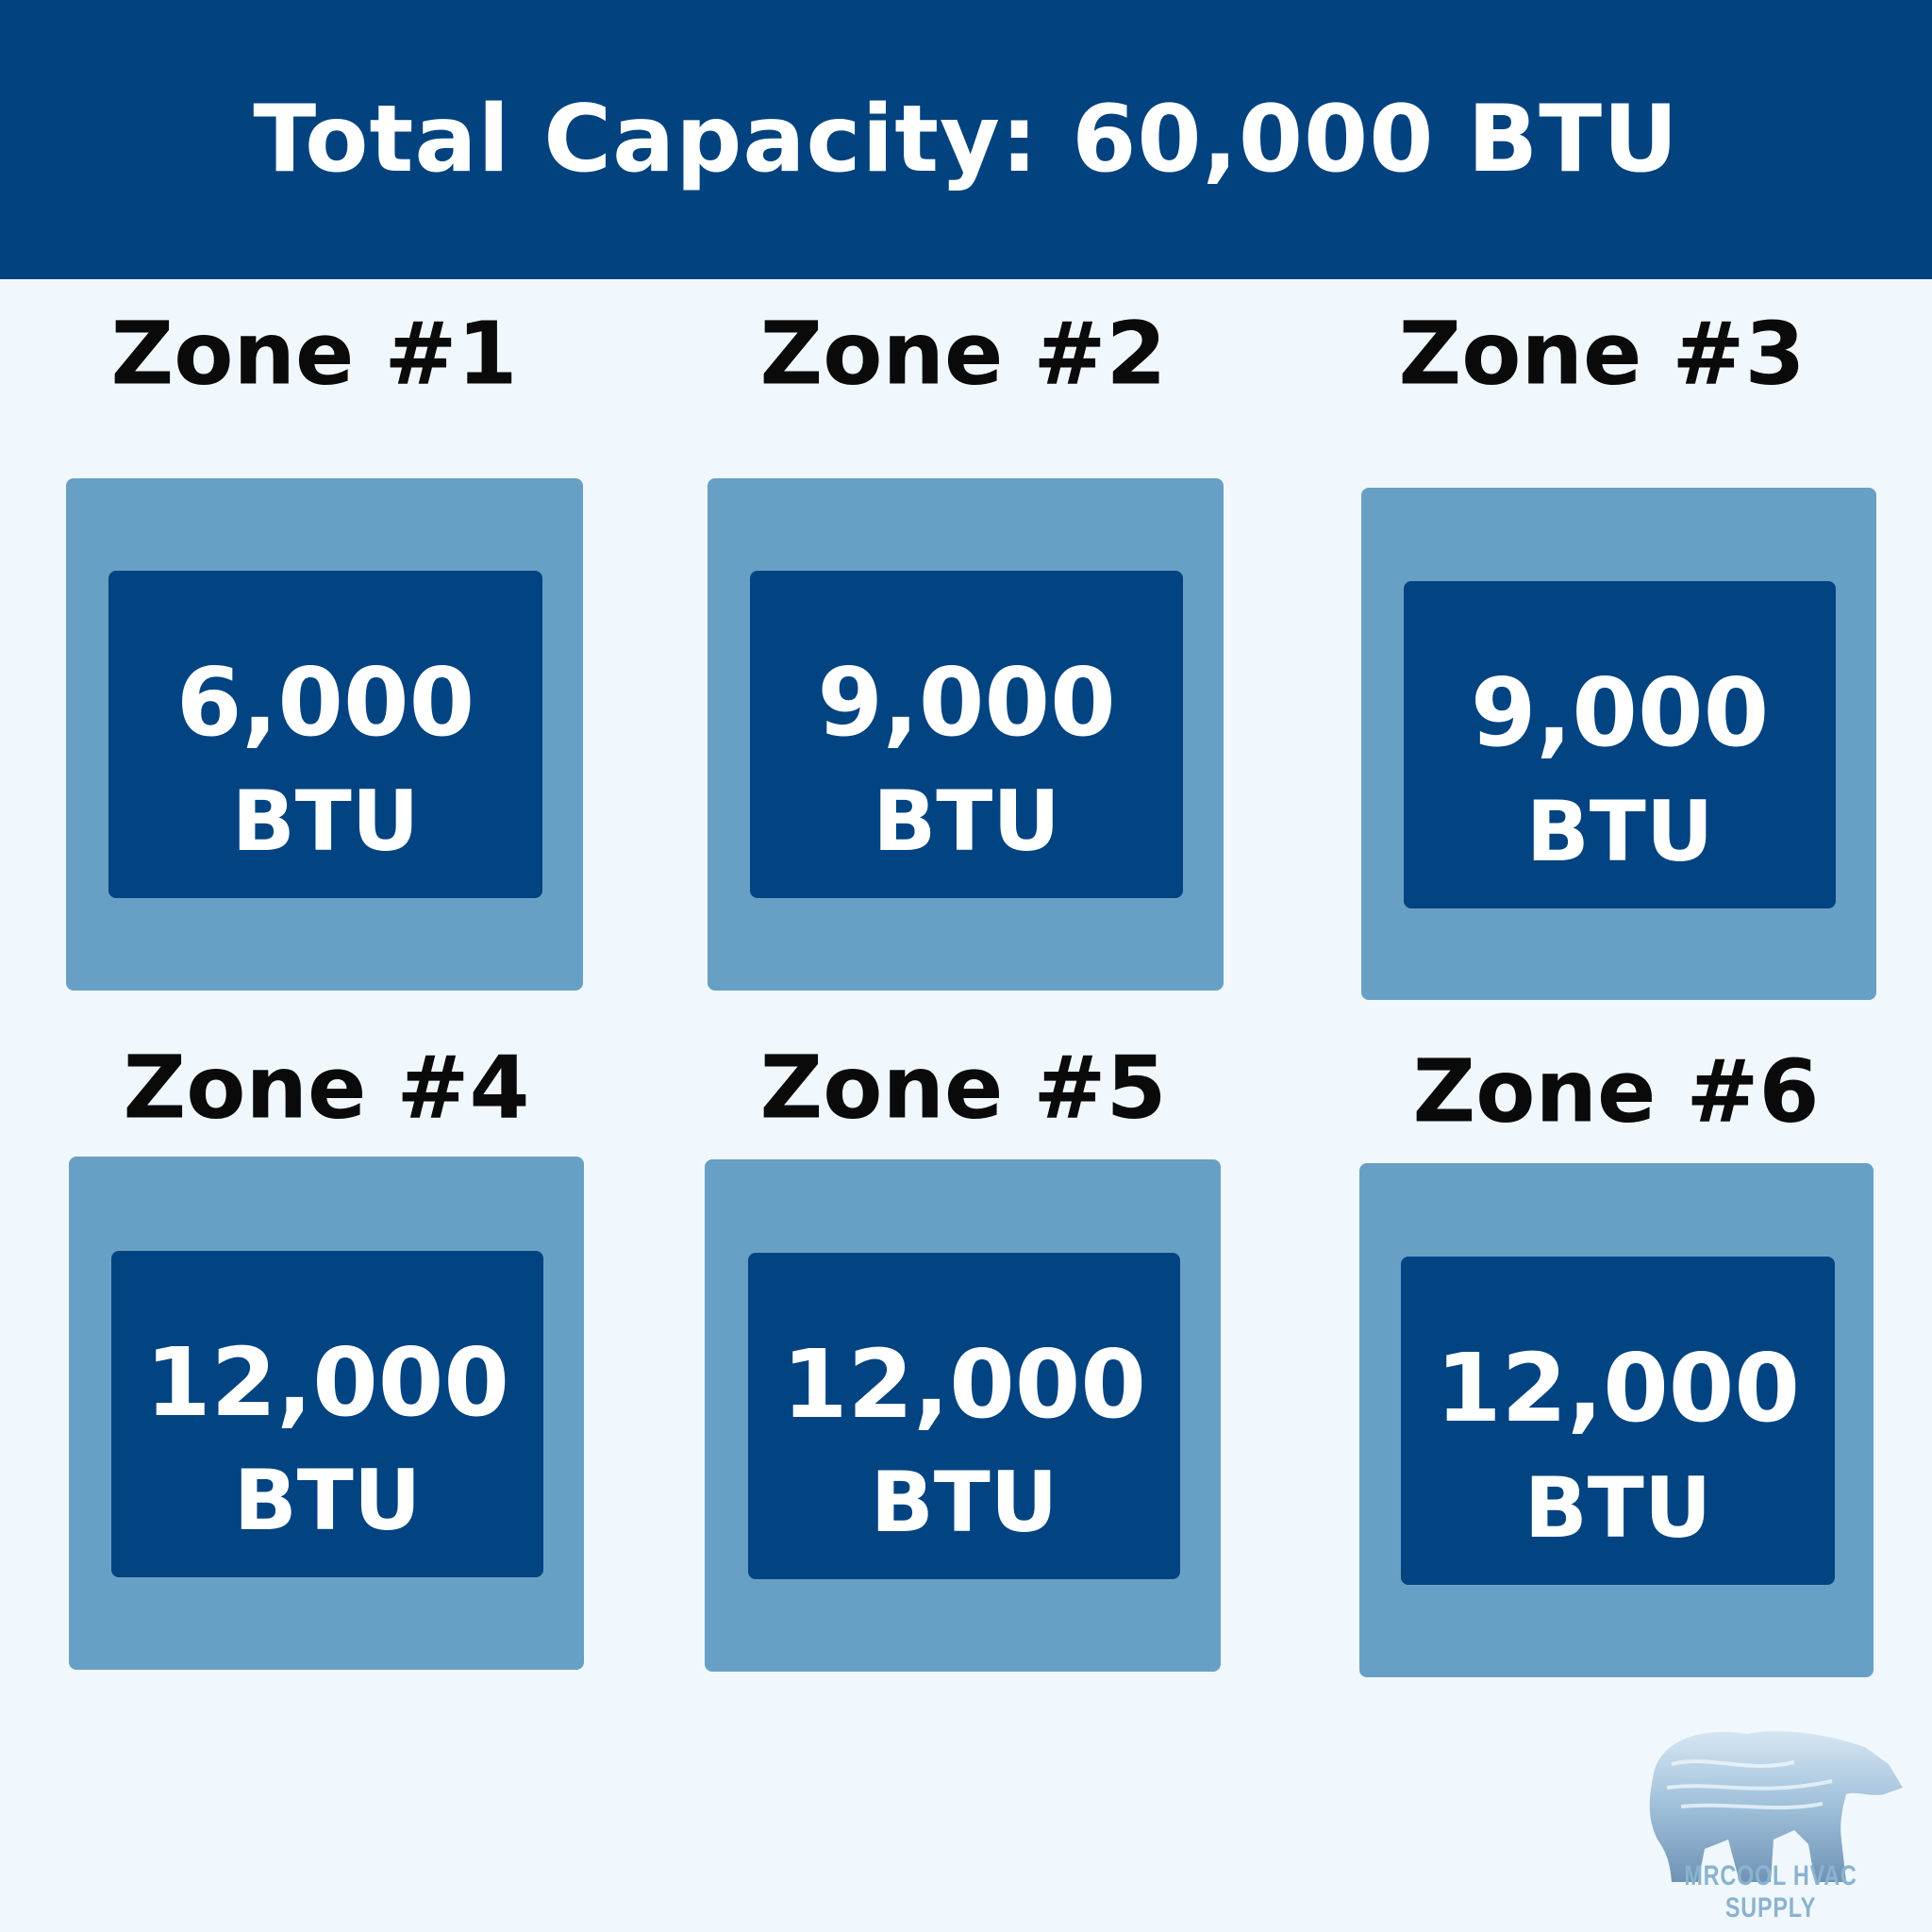  What do you see at coordinates (325, 822) in the screenshot?
I see `zone-1-unit: BTU` at bounding box center [325, 822].